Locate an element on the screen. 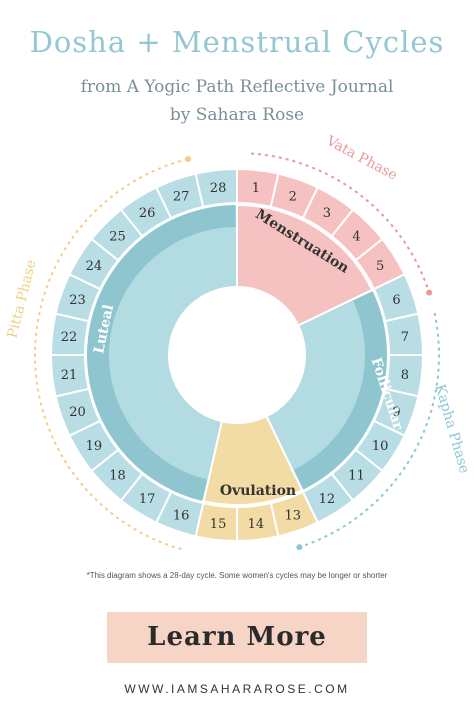  day-number: 7 is located at coordinates (405, 337).